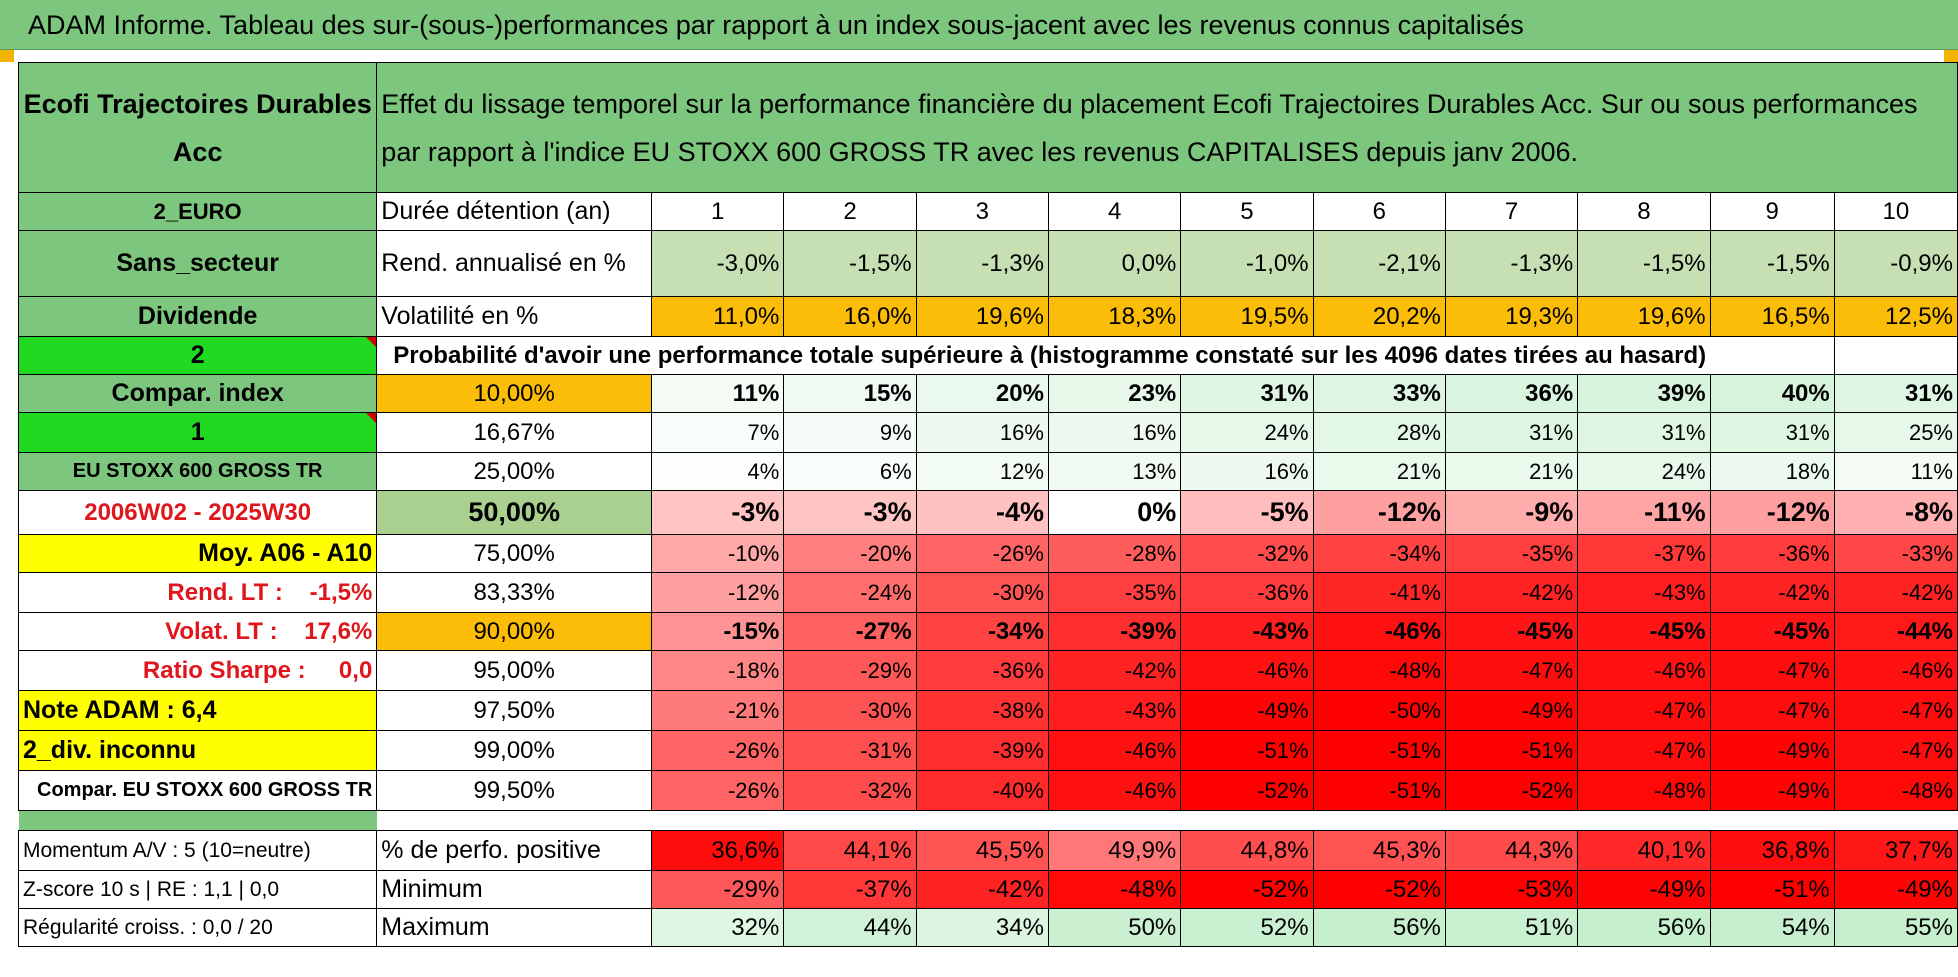 The height and width of the screenshot is (977, 1958). What do you see at coordinates (514, 710) in the screenshot?
I see `threshold-pct: 97,50%` at bounding box center [514, 710].